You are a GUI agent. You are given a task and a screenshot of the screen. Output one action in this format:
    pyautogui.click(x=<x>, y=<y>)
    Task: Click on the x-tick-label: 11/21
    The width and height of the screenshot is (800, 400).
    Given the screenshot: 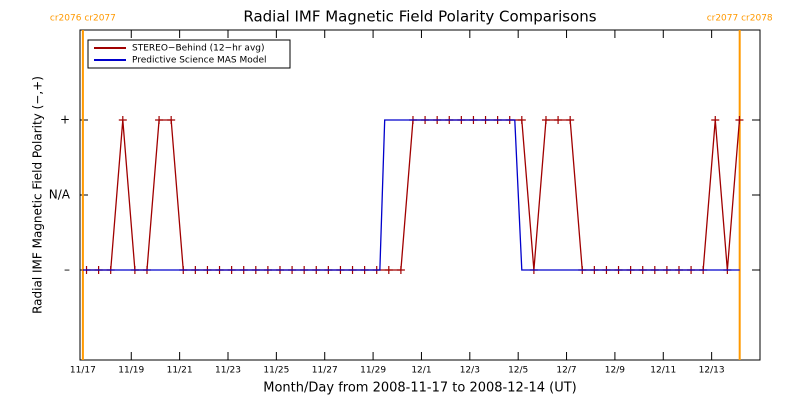 What is the action you would take?
    pyautogui.click(x=180, y=371)
    